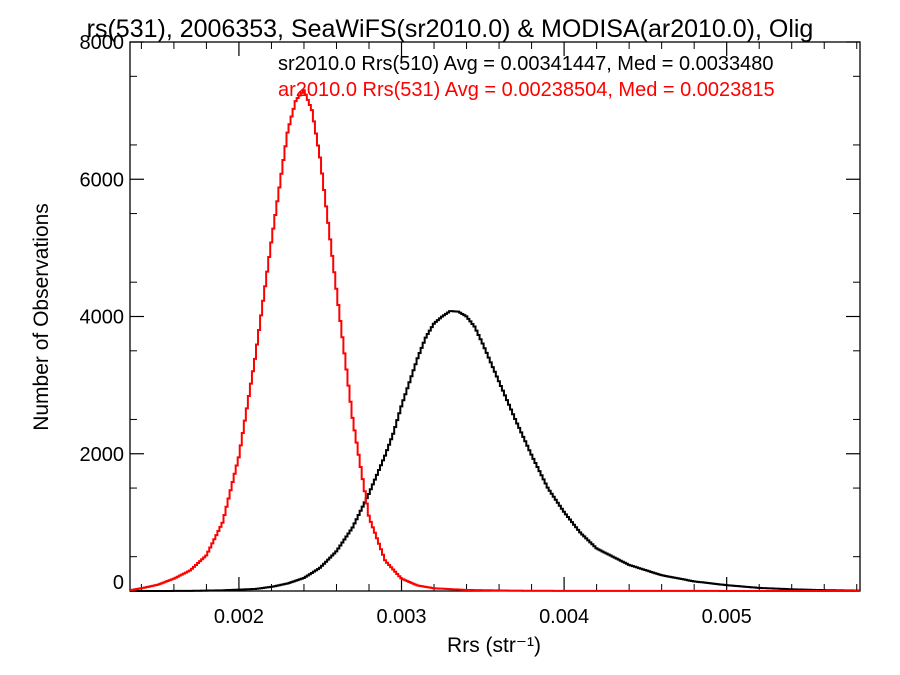 The width and height of the screenshot is (900, 675). I want to click on x-tick-label: 0.004, so click(564, 617).